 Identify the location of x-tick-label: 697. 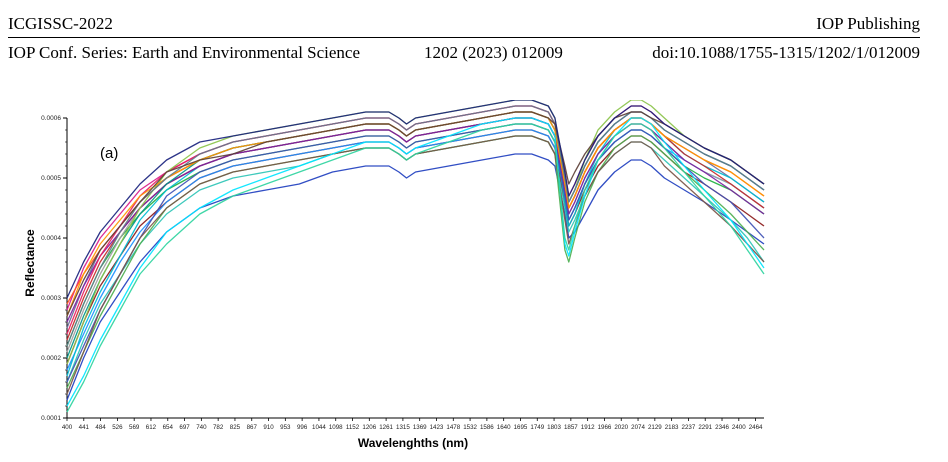
(184, 427).